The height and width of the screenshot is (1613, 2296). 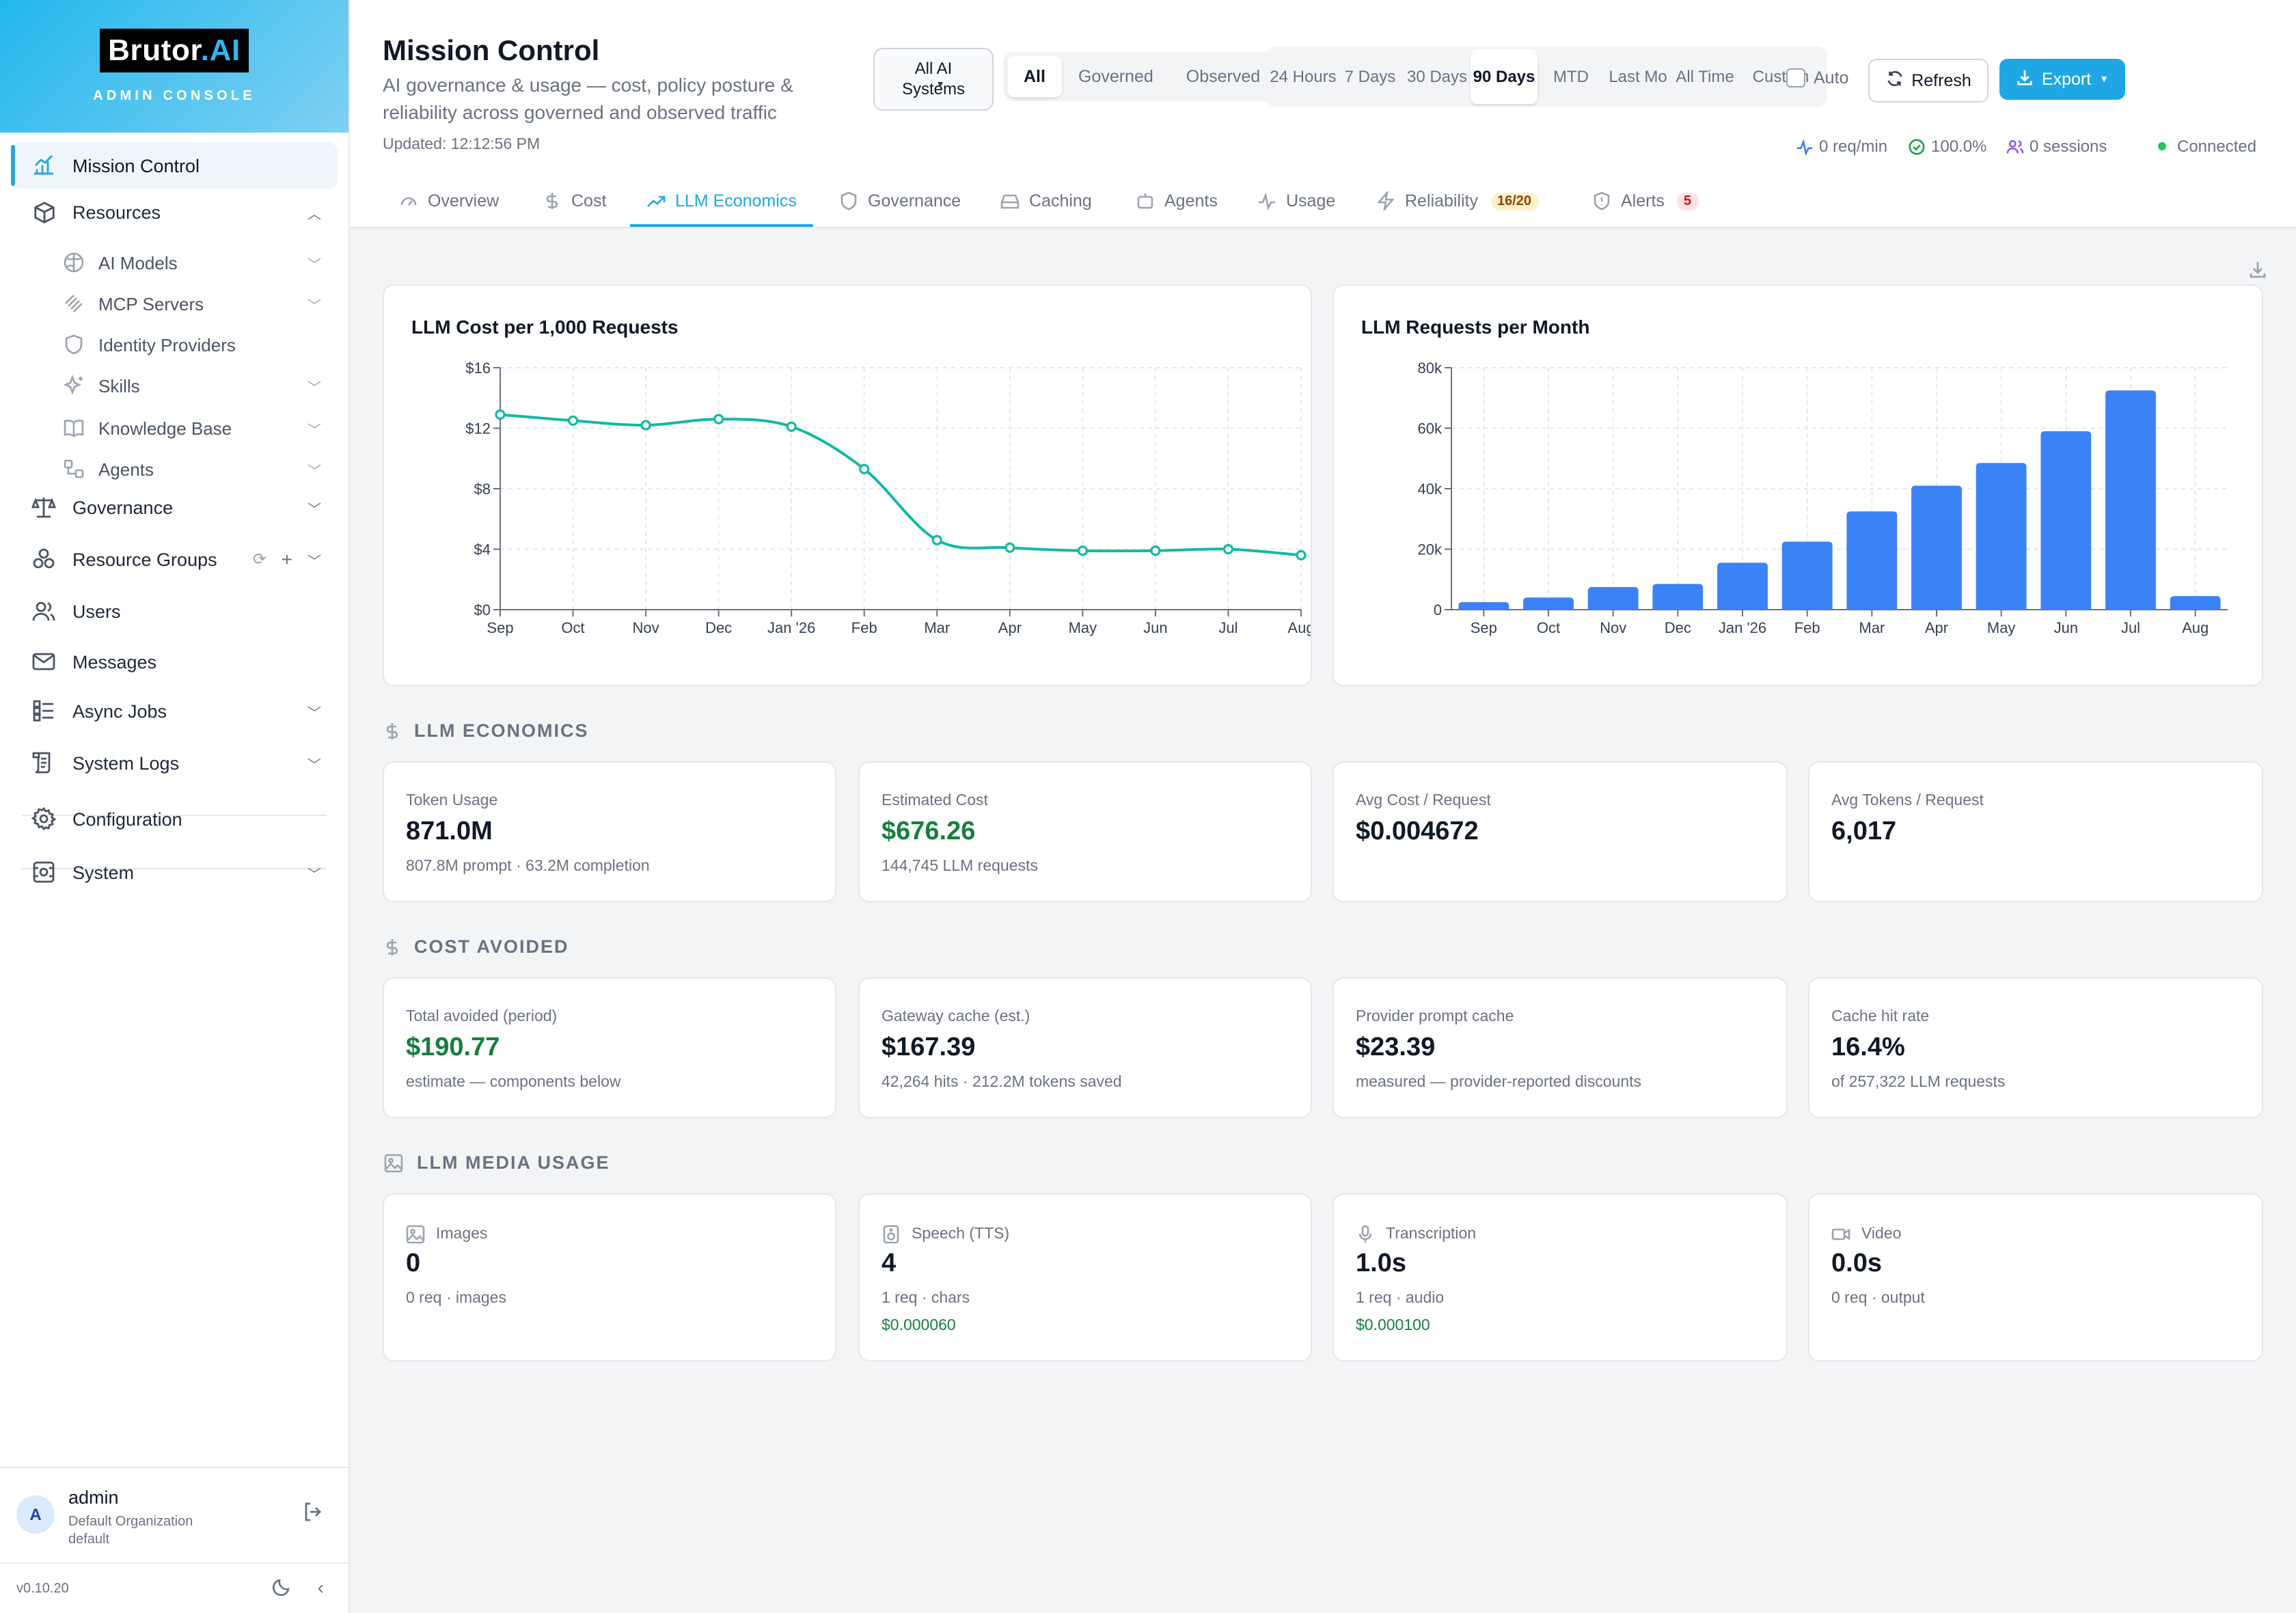 I want to click on chart-title: LLM Cost per 1,000 Requests, so click(x=545, y=327).